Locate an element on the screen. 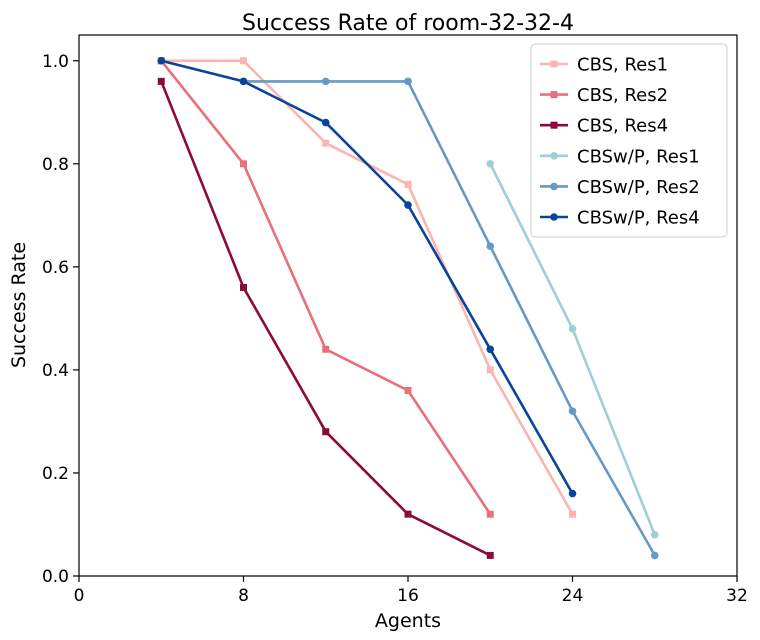 This screenshot has height=640, width=760. legend-item: CBS, Res4 is located at coordinates (604, 126).